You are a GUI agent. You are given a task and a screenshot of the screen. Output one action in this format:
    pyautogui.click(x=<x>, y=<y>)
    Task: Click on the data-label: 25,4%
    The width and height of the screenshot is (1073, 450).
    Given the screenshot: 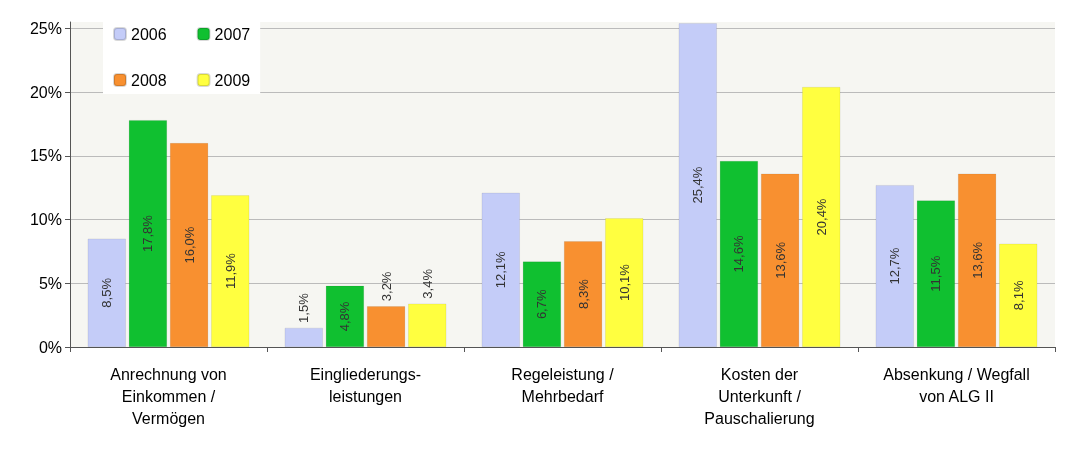 What is the action you would take?
    pyautogui.click(x=698, y=185)
    